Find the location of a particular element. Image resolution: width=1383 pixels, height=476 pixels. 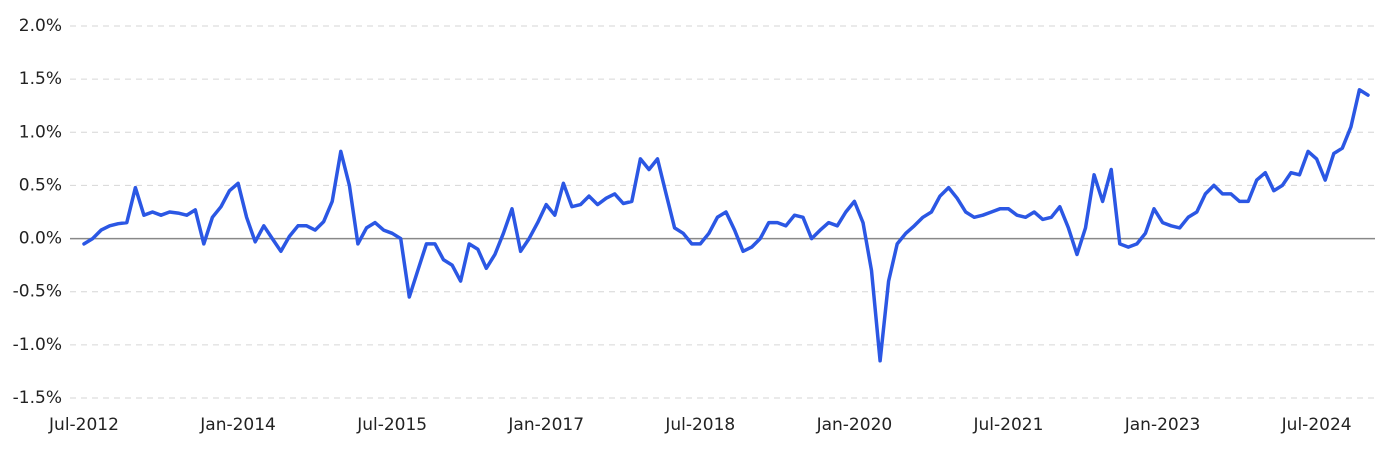

x-tick-label: Jan-2020 is located at coordinates (854, 425).